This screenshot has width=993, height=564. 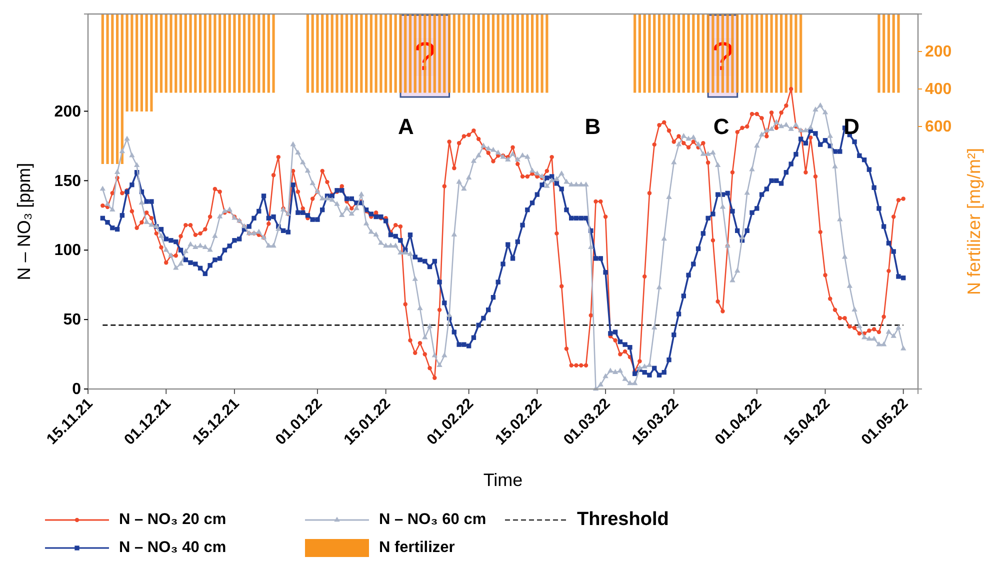 What do you see at coordinates (172, 547) in the screenshot?
I see `legend-label: N – NO₃ 40 cm` at bounding box center [172, 547].